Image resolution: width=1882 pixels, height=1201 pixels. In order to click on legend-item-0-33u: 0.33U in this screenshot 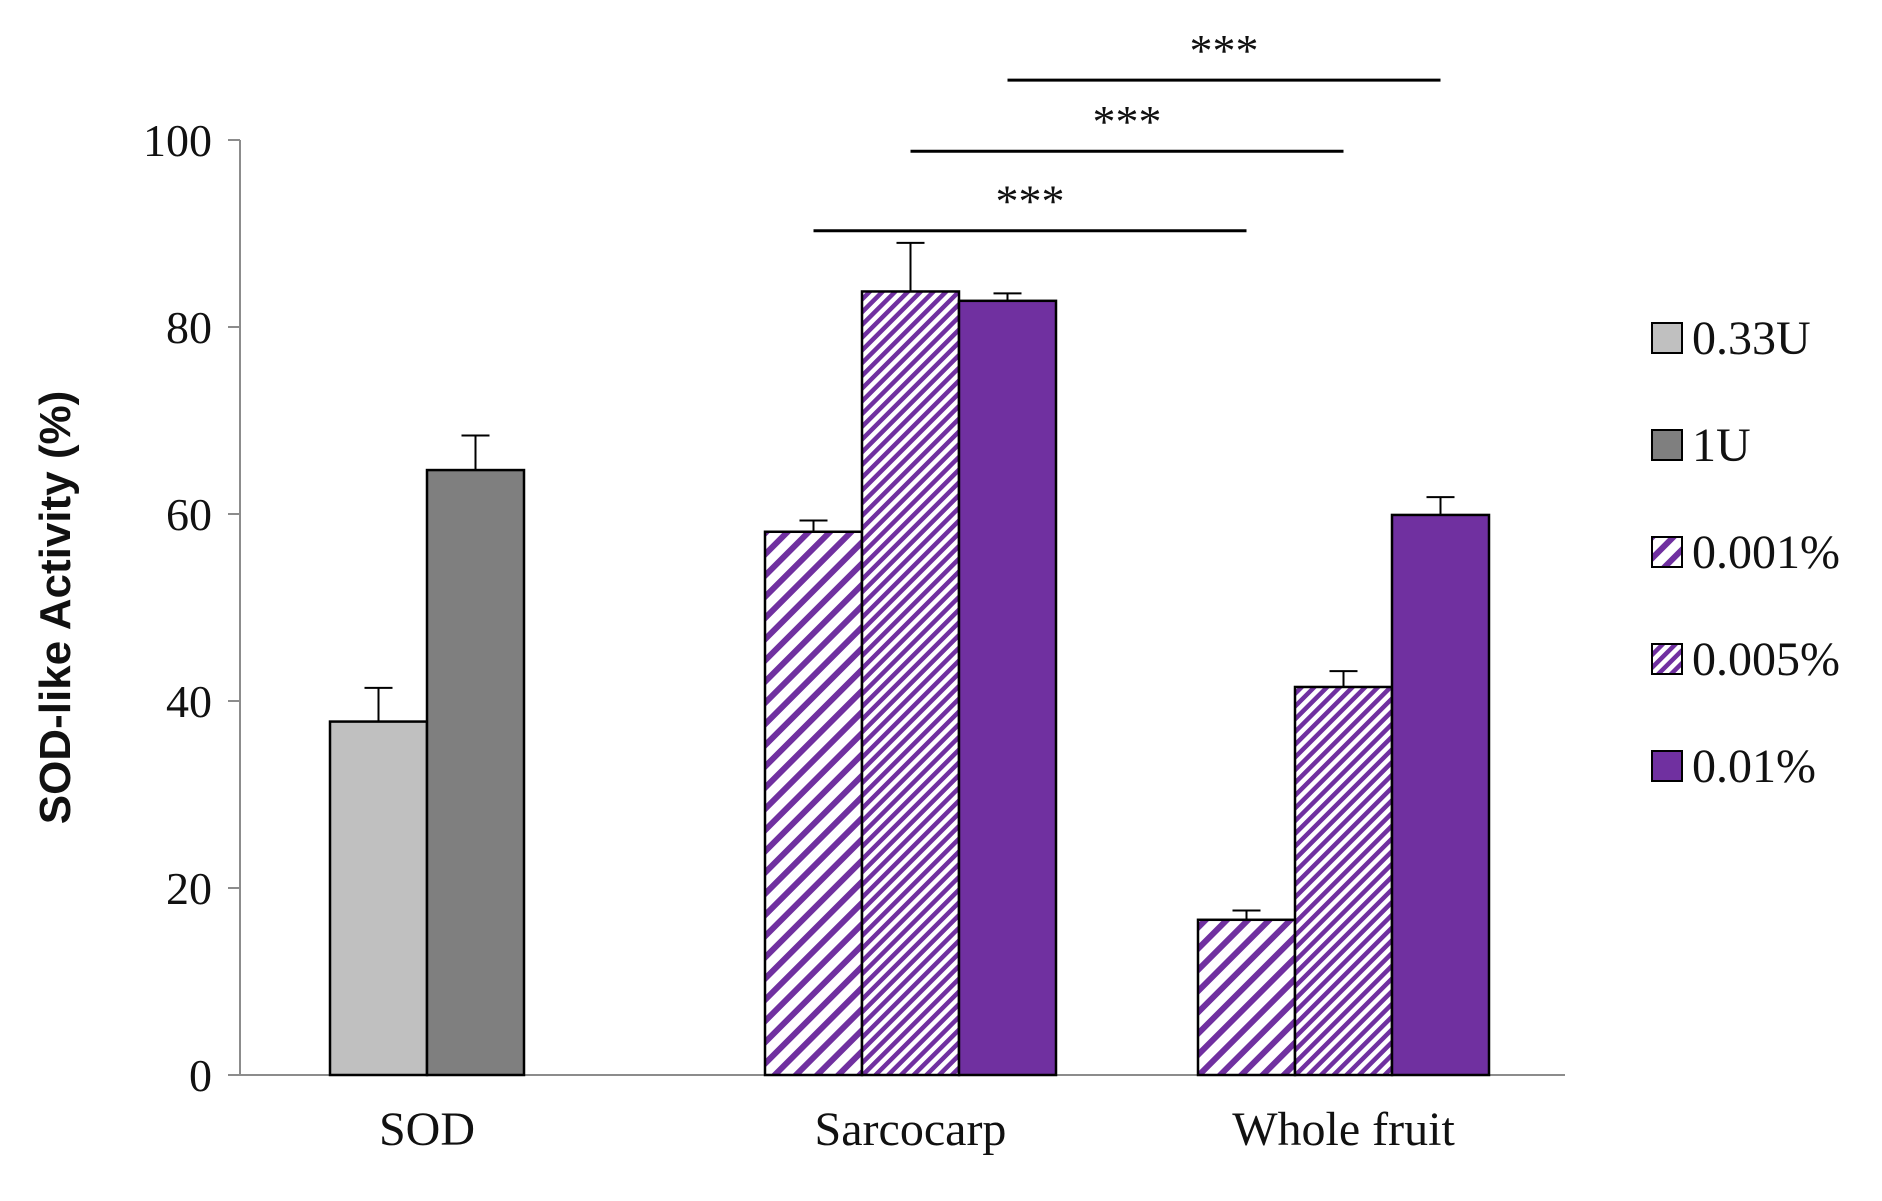, I will do `click(1731, 338)`.